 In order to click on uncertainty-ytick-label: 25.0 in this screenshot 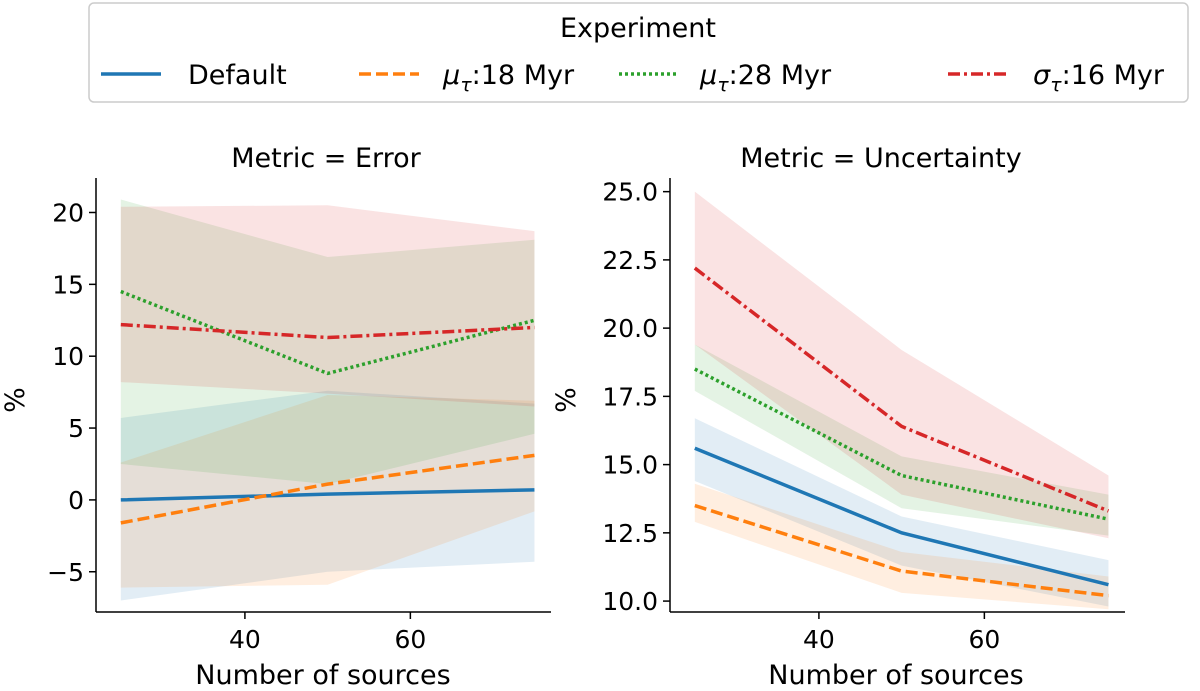, I will do `click(630, 192)`.